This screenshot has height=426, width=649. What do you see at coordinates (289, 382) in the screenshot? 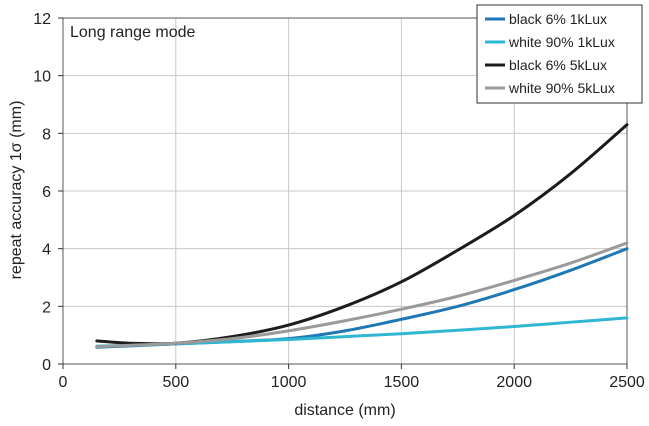
I see `x-tick-label: 1000` at bounding box center [289, 382].